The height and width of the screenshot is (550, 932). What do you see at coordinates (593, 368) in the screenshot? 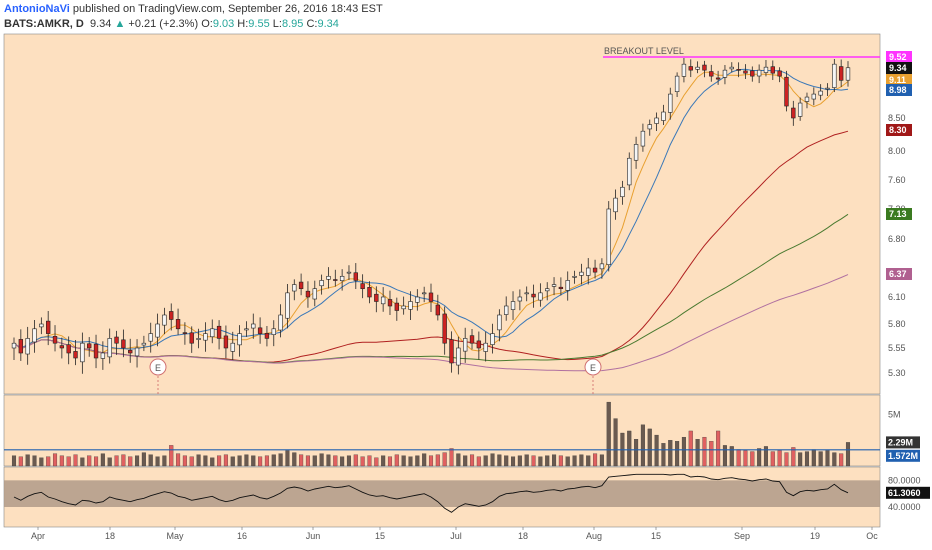
I see `earnings-marker-label: E` at bounding box center [593, 368].